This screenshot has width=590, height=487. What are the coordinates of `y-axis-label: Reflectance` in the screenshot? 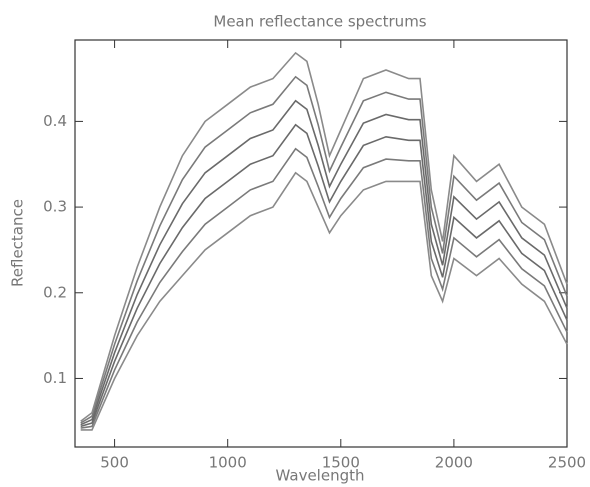 It's located at (18, 243).